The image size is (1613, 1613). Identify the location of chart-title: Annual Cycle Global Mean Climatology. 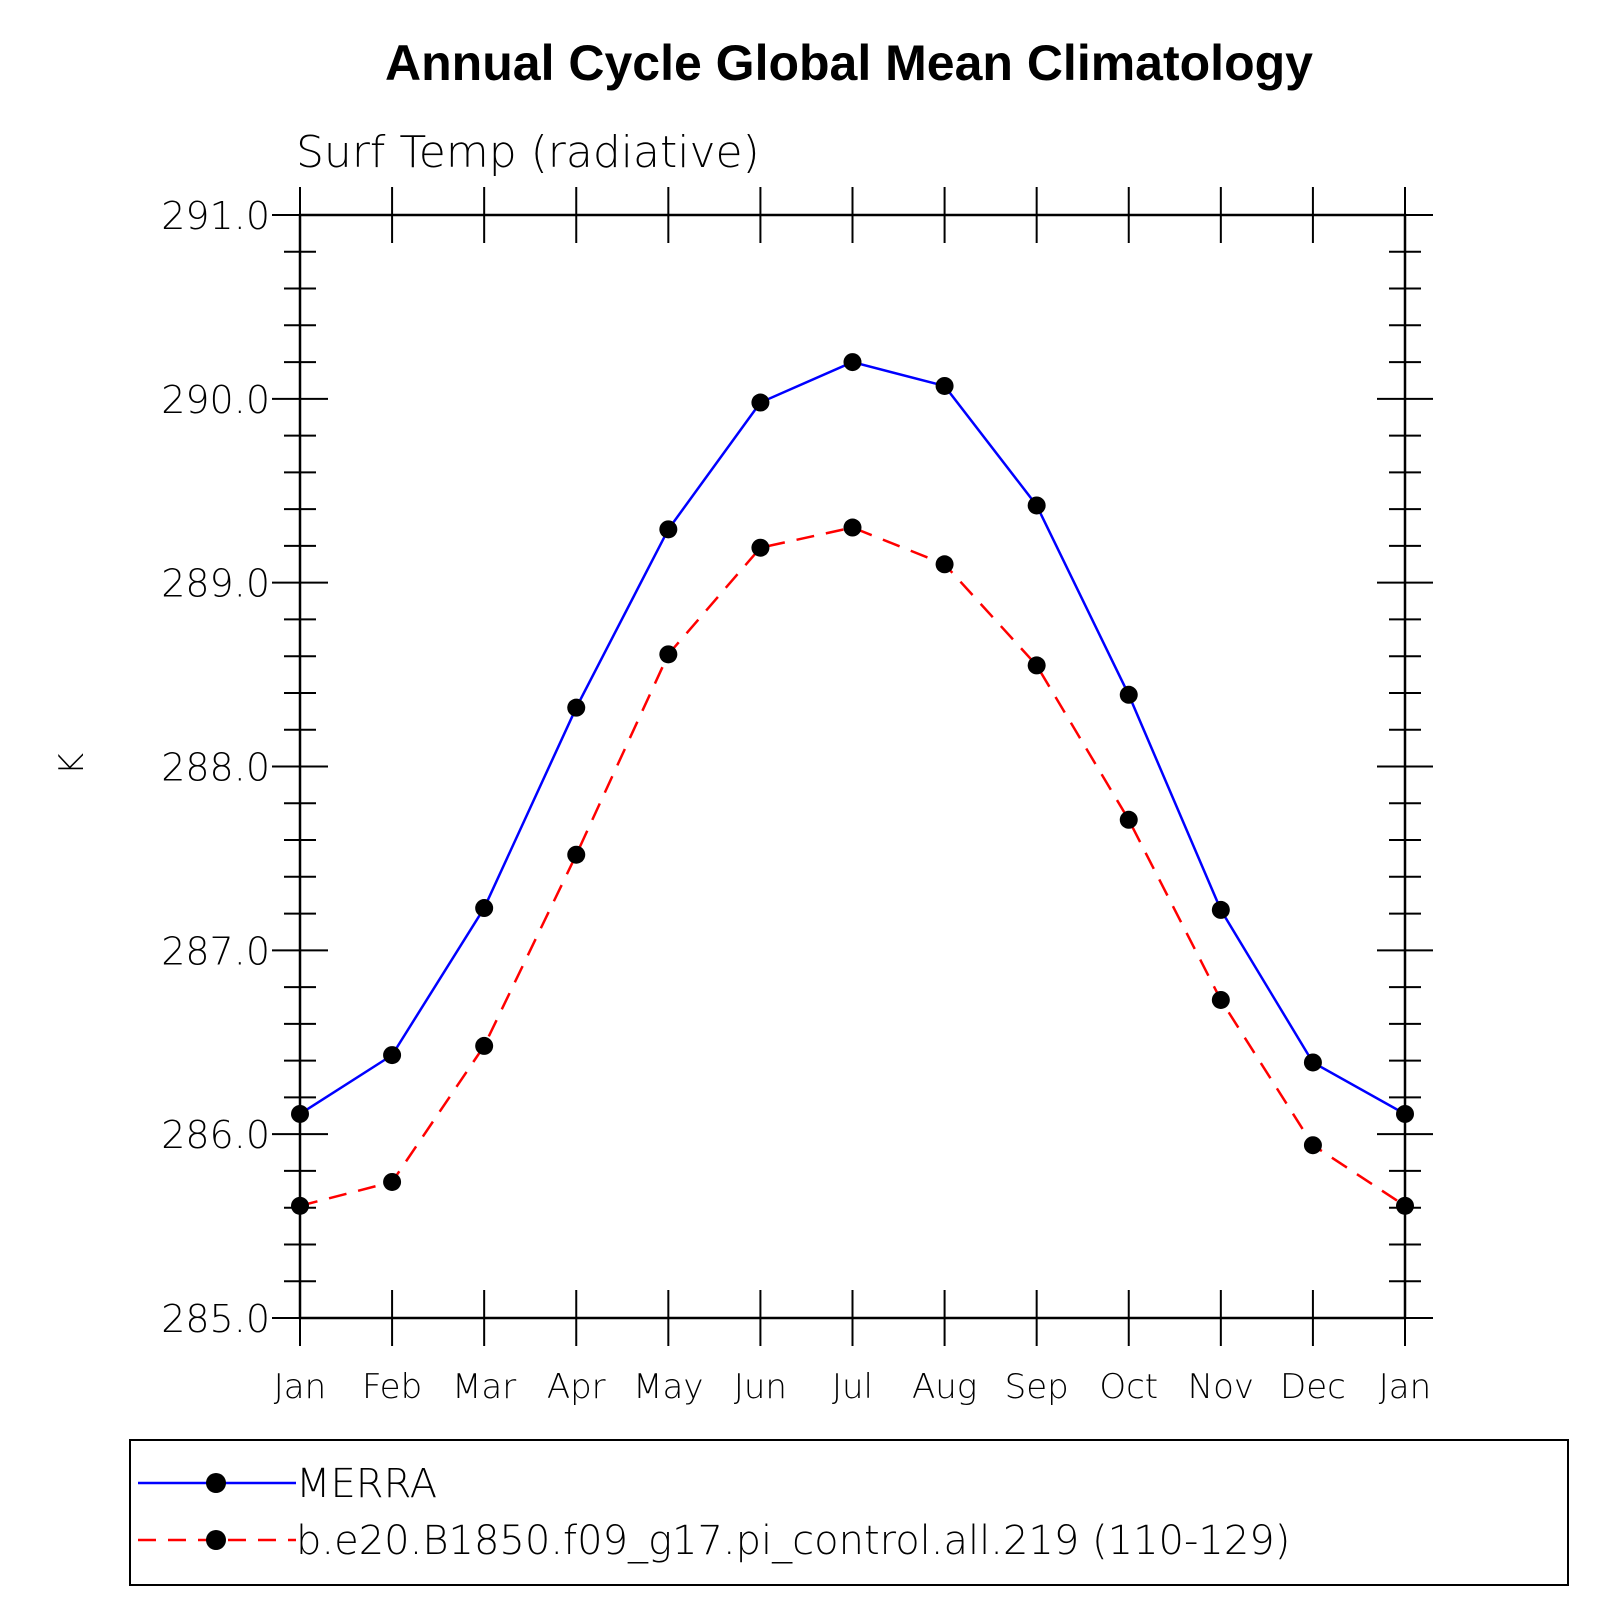
(849, 63).